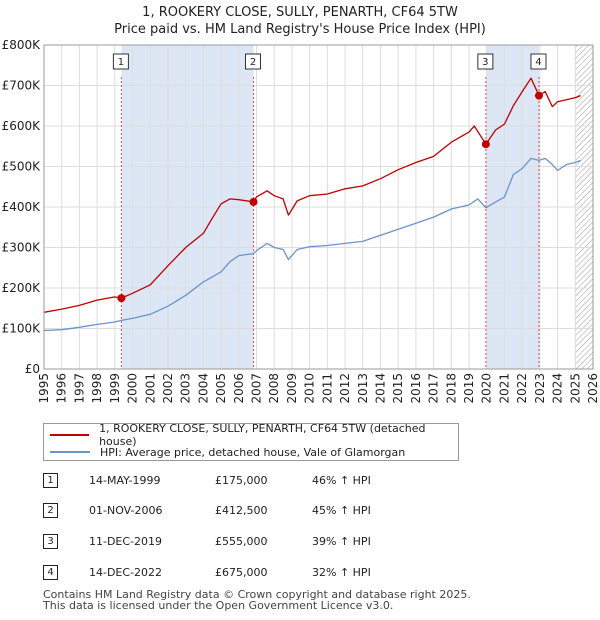 This screenshot has height=620, width=600. I want to click on x-tick-label: 2013, so click(363, 388).